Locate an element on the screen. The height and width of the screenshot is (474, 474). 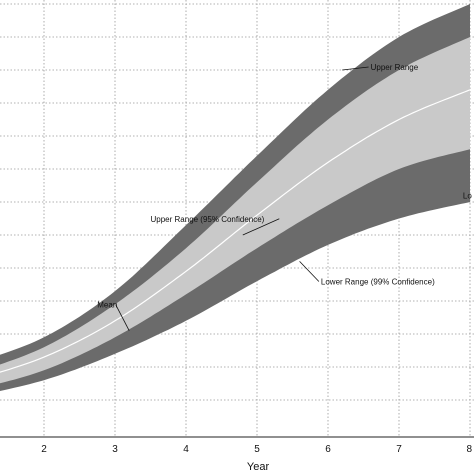
x-tick-label: 5 is located at coordinates (257, 449).